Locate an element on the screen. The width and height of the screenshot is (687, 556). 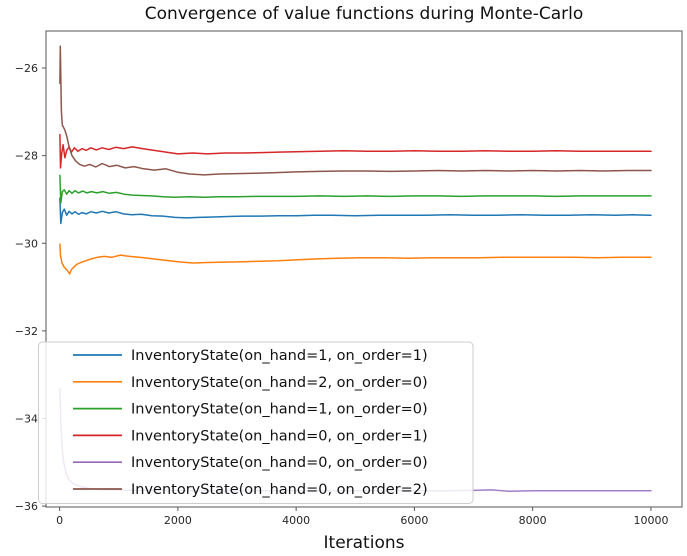
x-tick-label: 10000 is located at coordinates (650, 520).